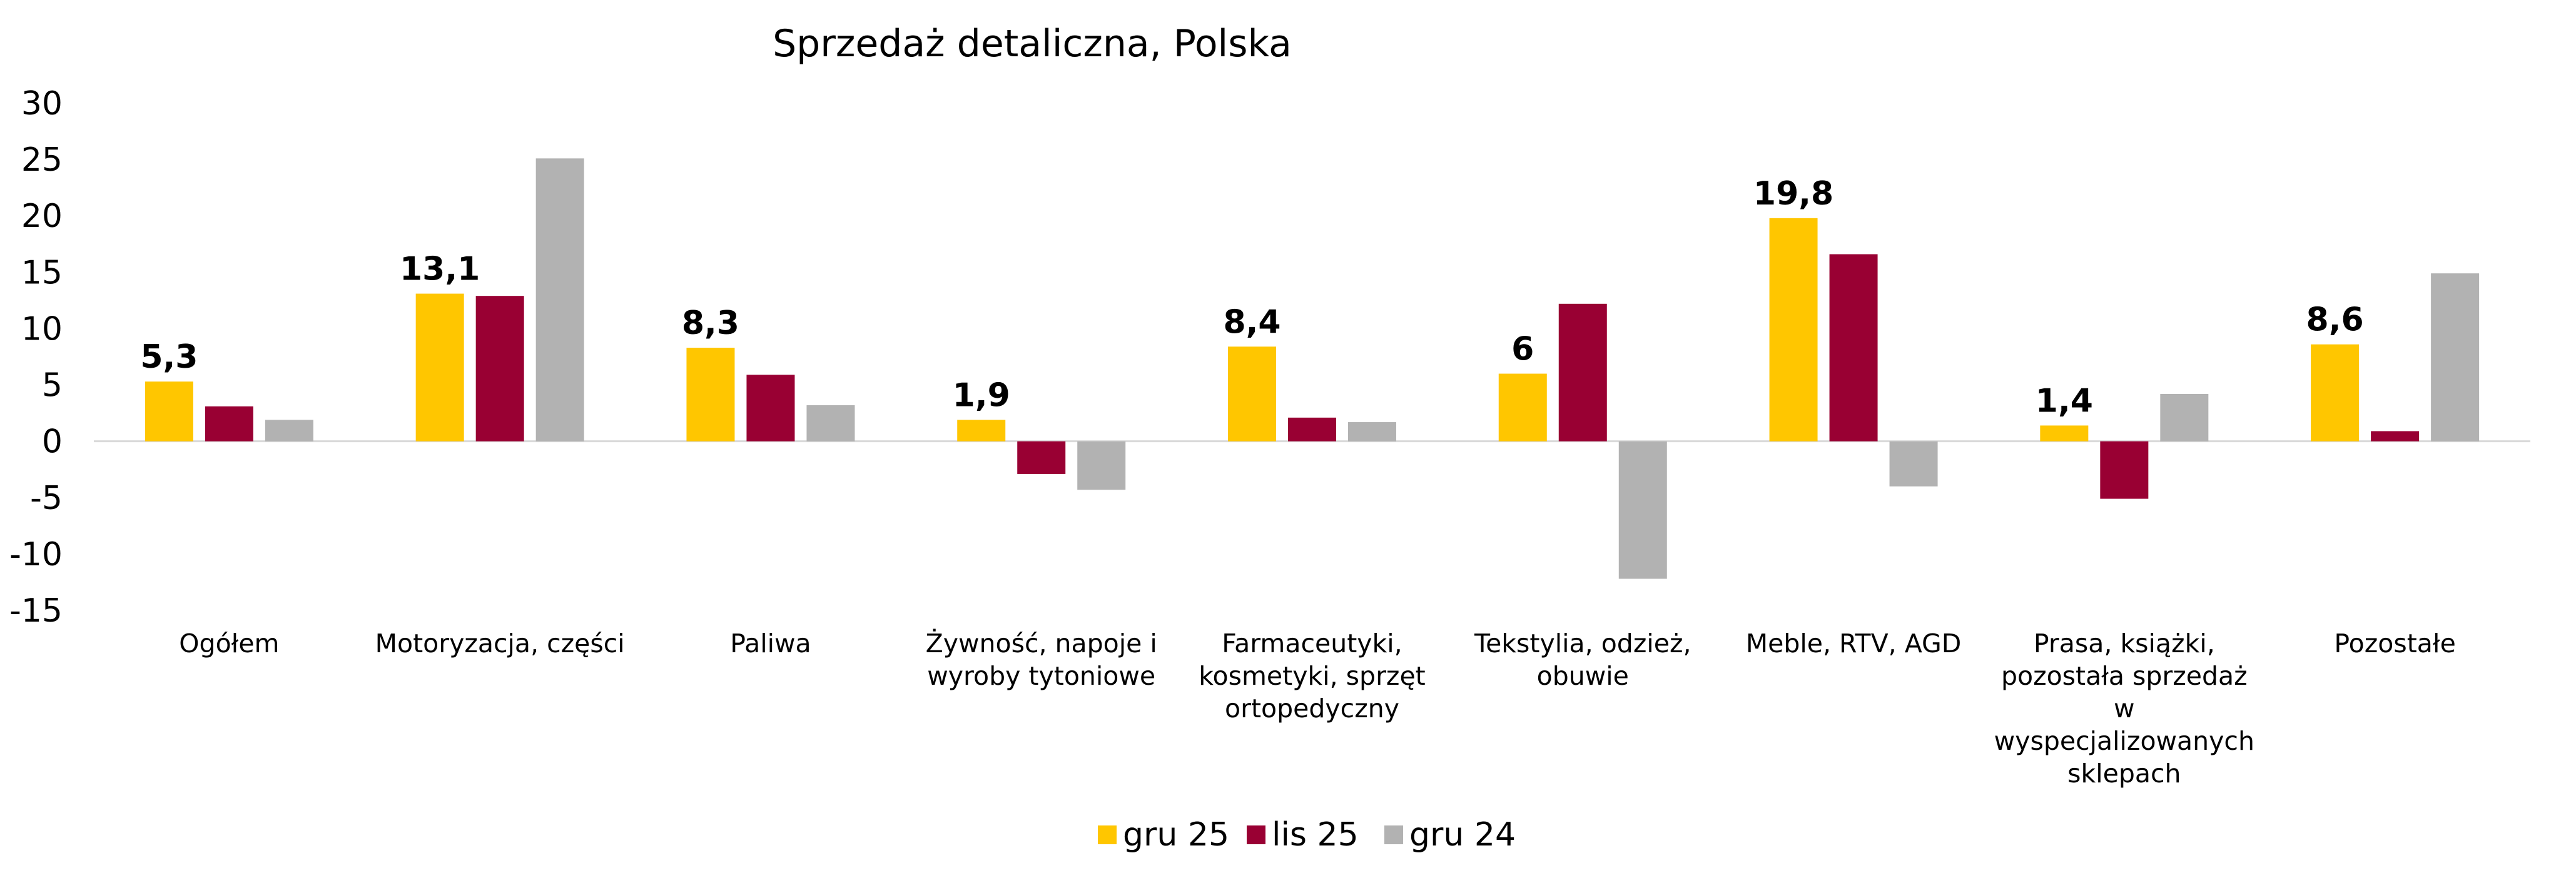  I want to click on y-tick-label: -10, so click(36, 555).